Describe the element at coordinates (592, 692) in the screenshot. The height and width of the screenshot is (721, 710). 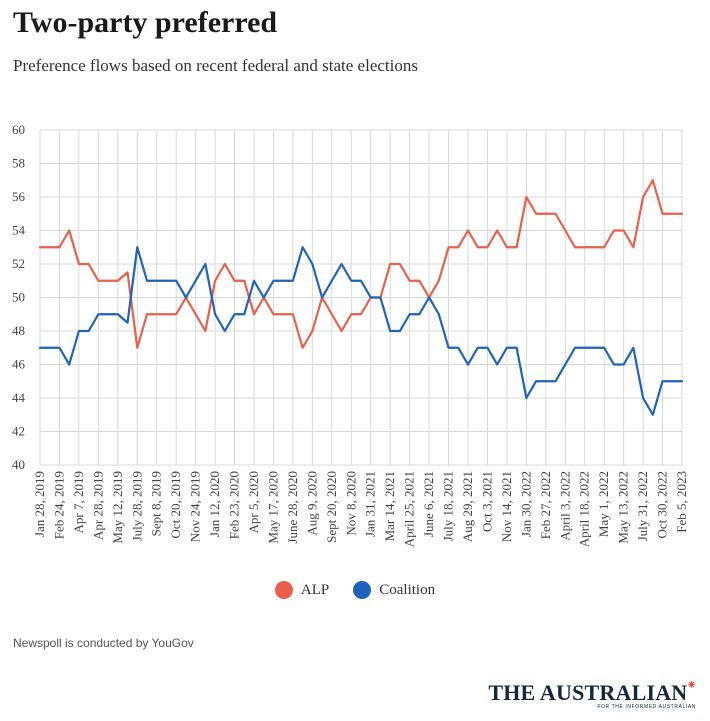
I see `brand-name: THE AUSTRALIAN✷` at that location.